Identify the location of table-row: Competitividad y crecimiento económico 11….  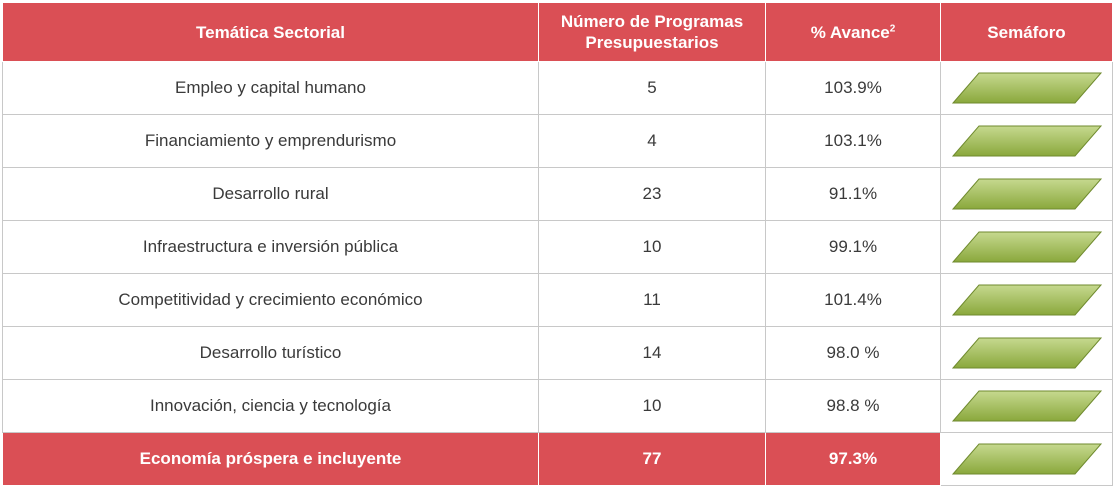
(557, 300).